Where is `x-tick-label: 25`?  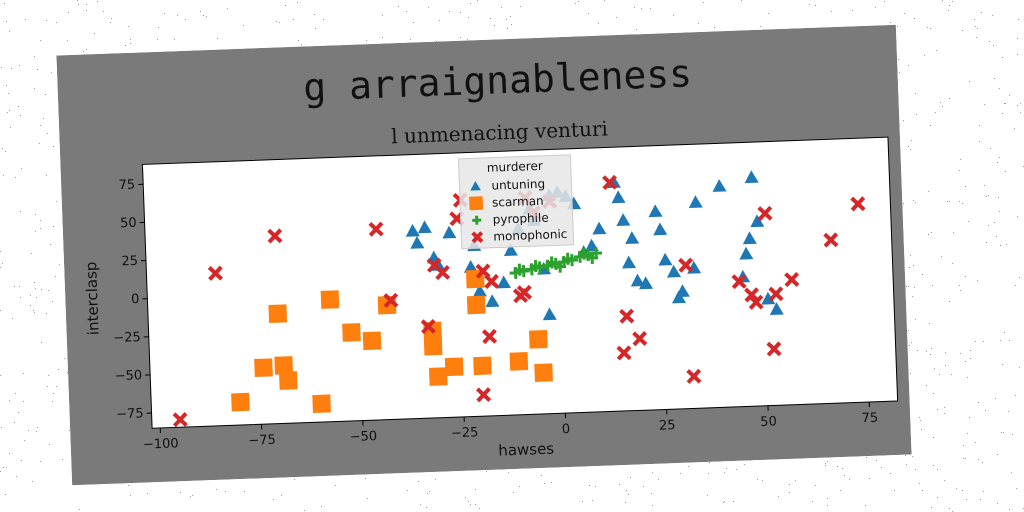 x-tick-label: 25 is located at coordinates (667, 426).